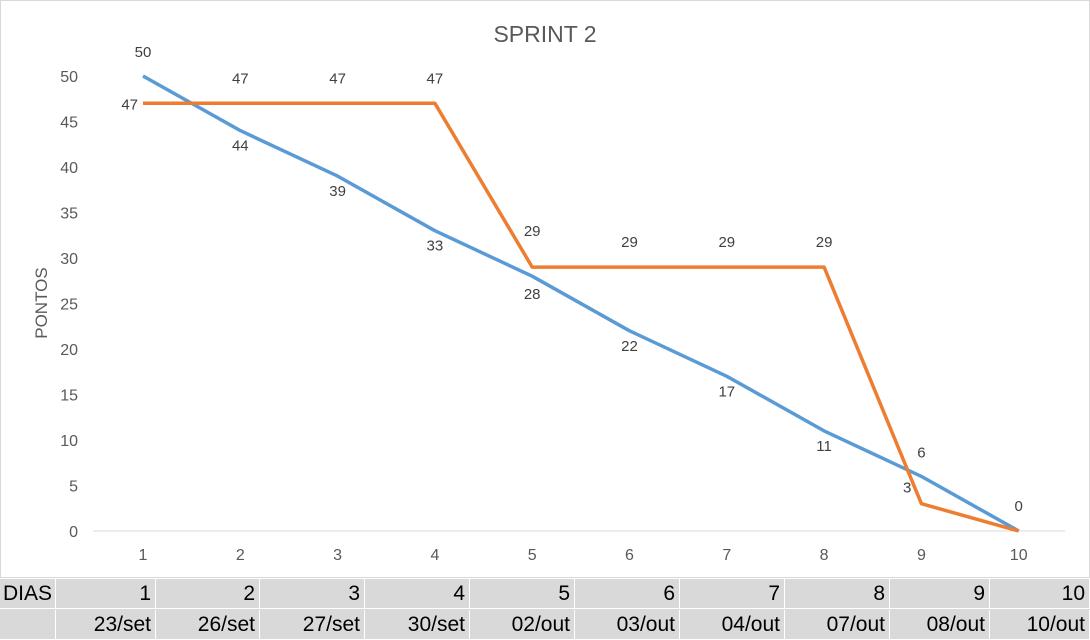 This screenshot has width=1090, height=640. I want to click on y-tick-label: 40, so click(69, 168).